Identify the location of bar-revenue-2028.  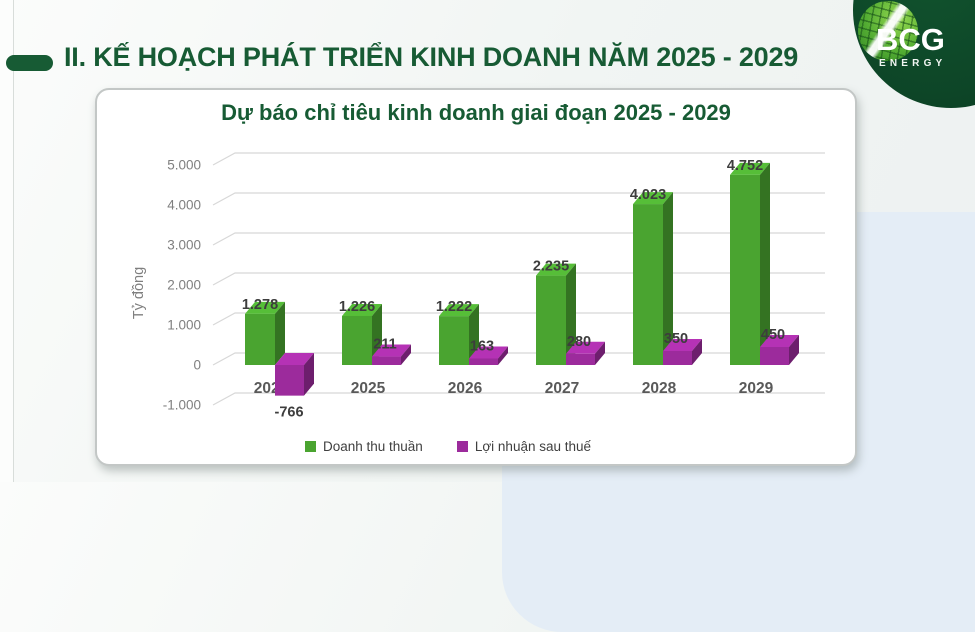
(653, 278).